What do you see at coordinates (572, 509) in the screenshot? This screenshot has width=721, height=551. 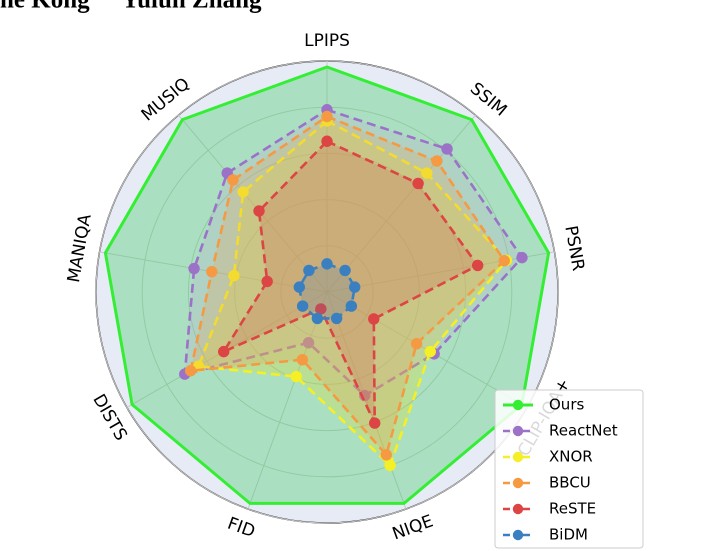 I see `legend-label: ReSTE` at bounding box center [572, 509].